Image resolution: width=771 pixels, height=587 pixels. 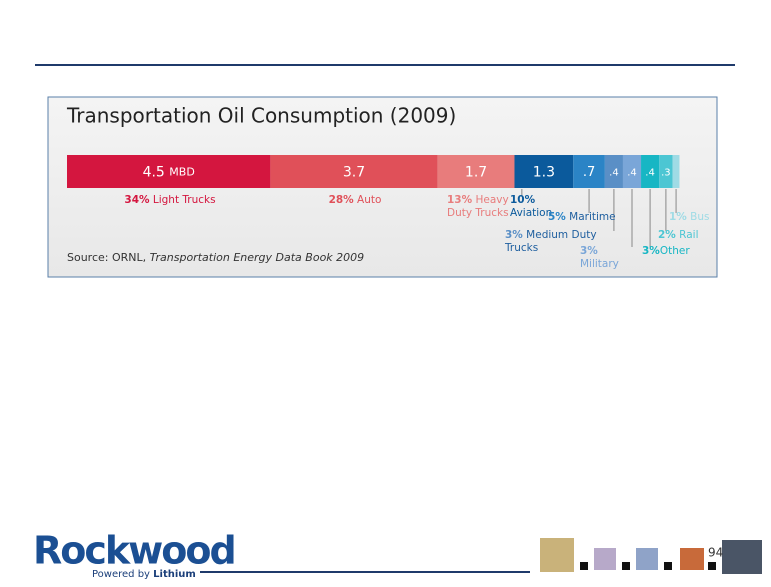 I want to click on category-label: 3%Other, so click(x=672, y=251).